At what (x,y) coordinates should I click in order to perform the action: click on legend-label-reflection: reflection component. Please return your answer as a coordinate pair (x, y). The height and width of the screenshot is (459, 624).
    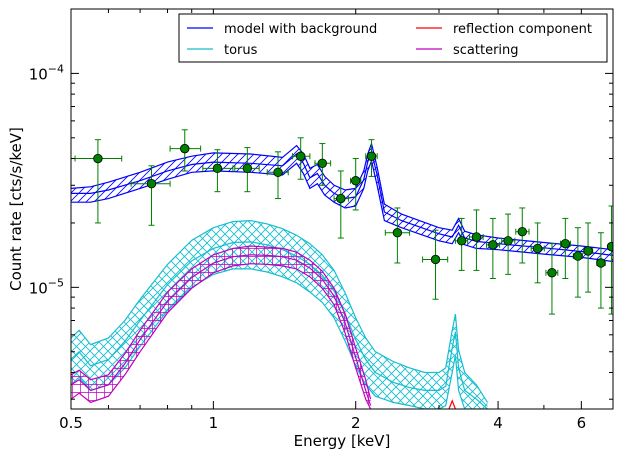
    Looking at the image, I should click on (522, 29).